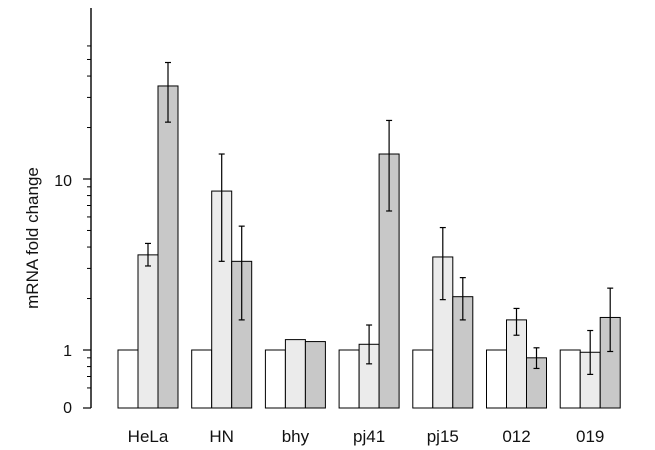  What do you see at coordinates (590, 436) in the screenshot?
I see `x-category-label-019: 019` at bounding box center [590, 436].